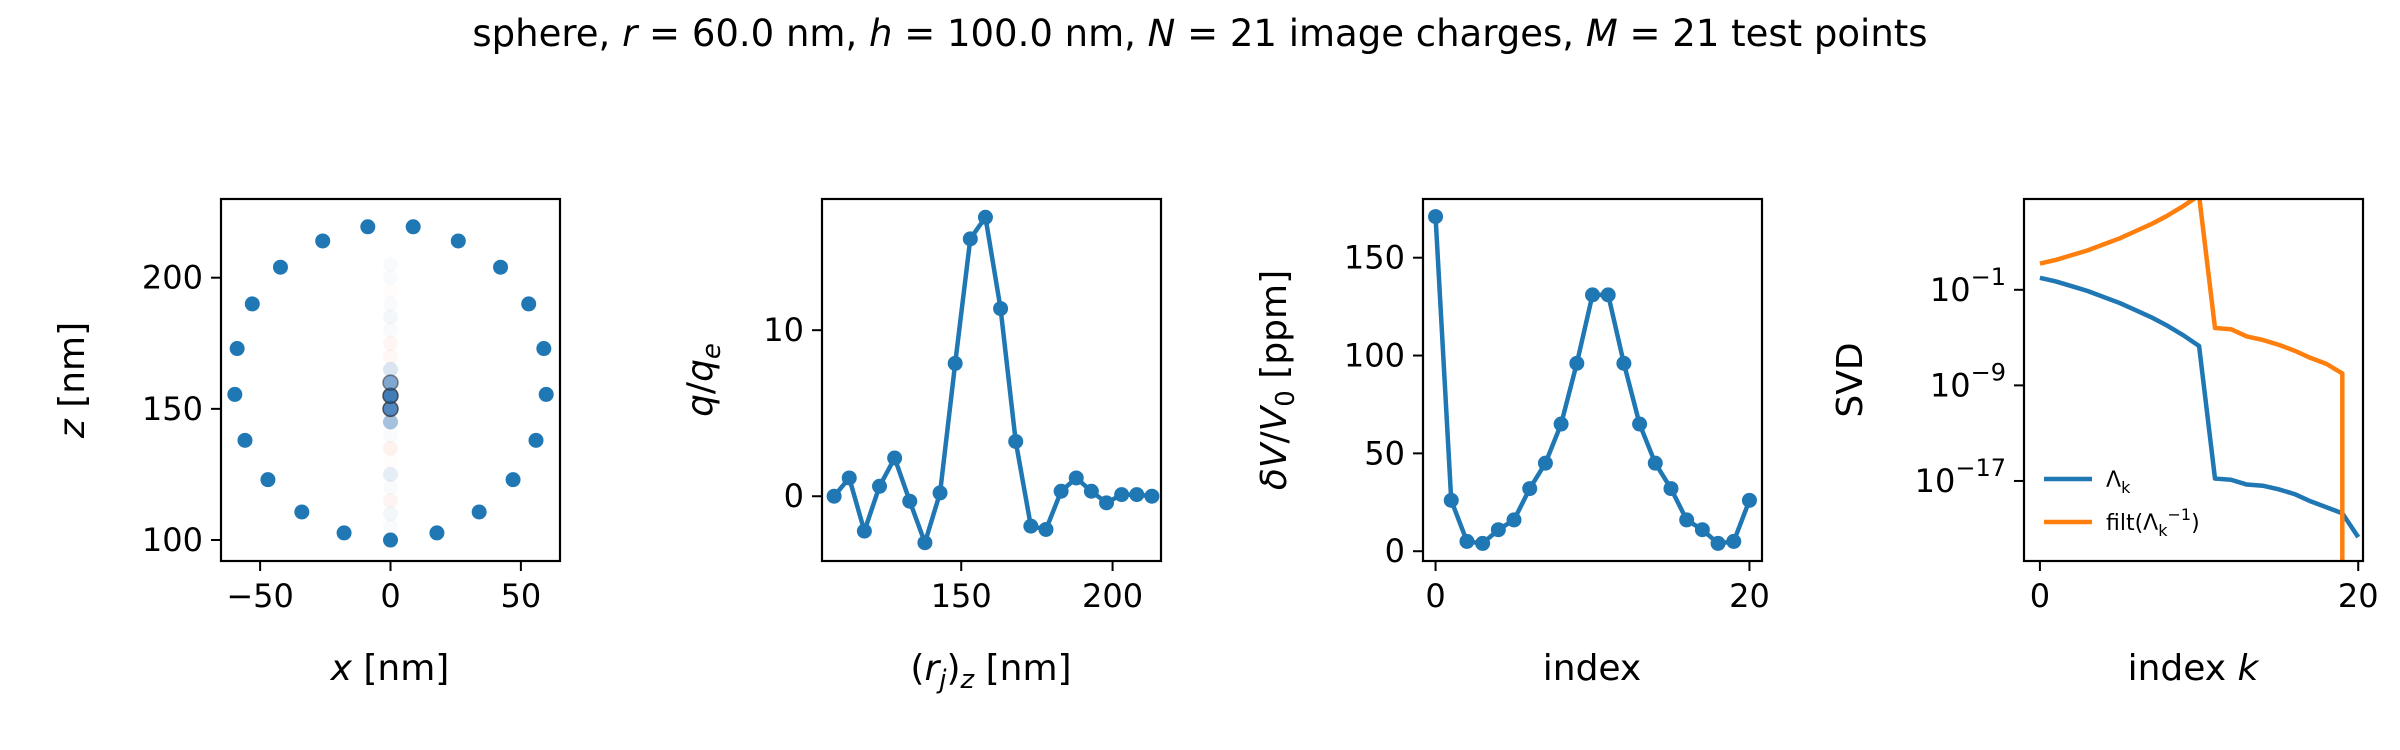  What do you see at coordinates (172, 540) in the screenshot?
I see `y-tick-label: 100` at bounding box center [172, 540].